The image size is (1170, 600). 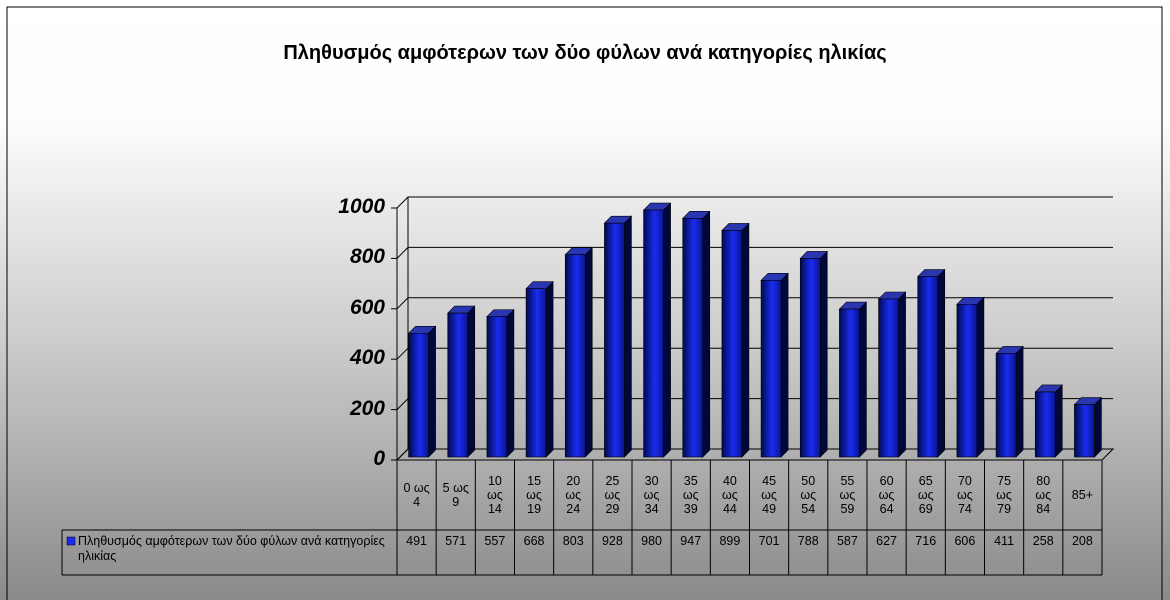 I want to click on table-value: 411, so click(x=1004, y=541).